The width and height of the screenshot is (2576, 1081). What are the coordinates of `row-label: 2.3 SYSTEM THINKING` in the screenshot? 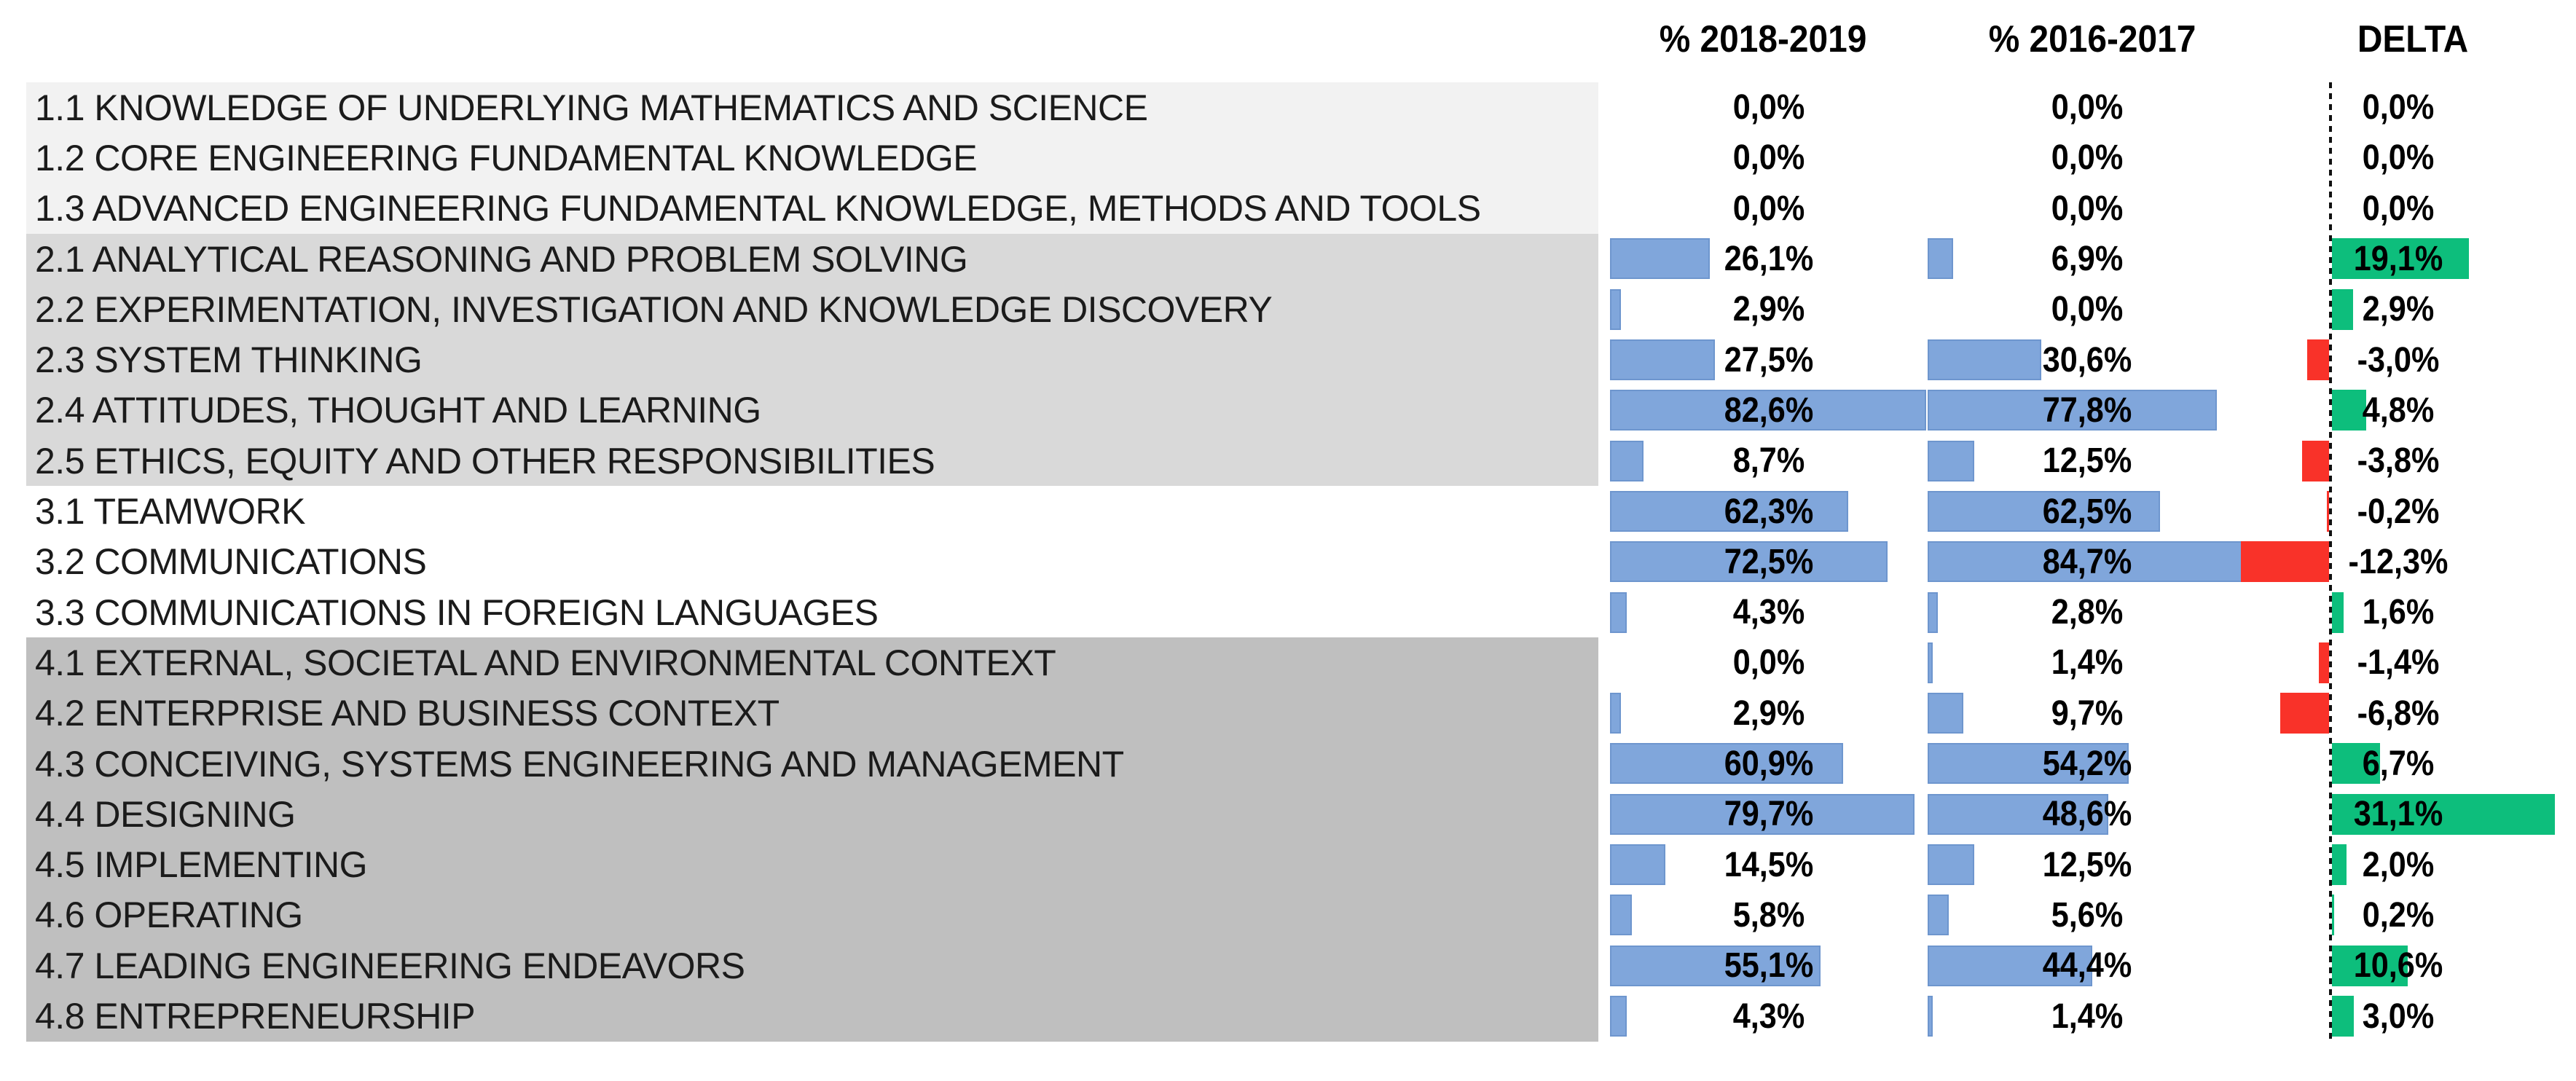 It's located at (229, 360).